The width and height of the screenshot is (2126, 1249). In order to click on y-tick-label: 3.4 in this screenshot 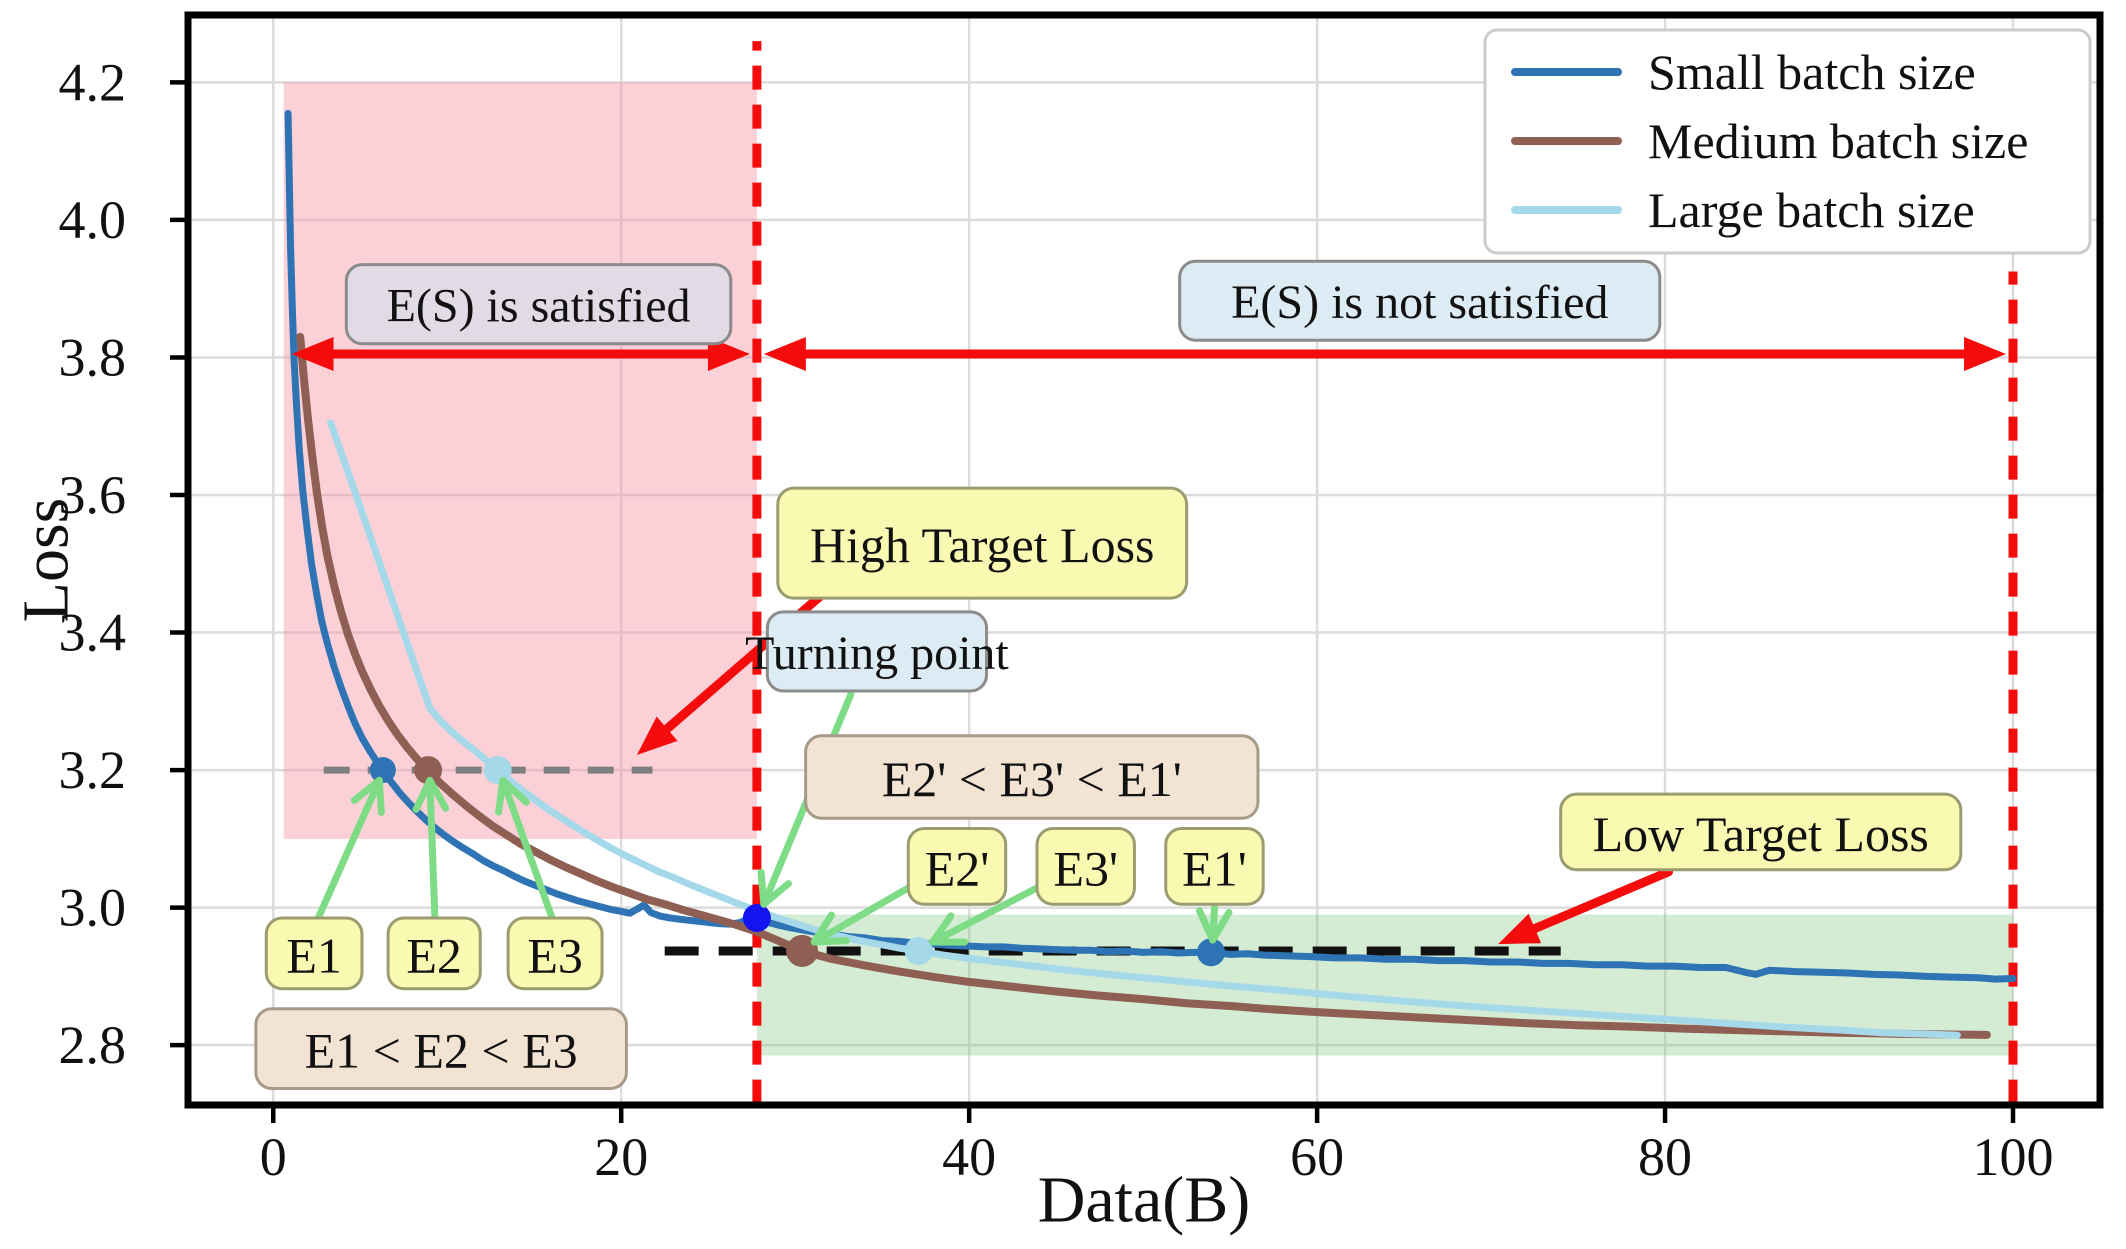, I will do `click(93, 633)`.